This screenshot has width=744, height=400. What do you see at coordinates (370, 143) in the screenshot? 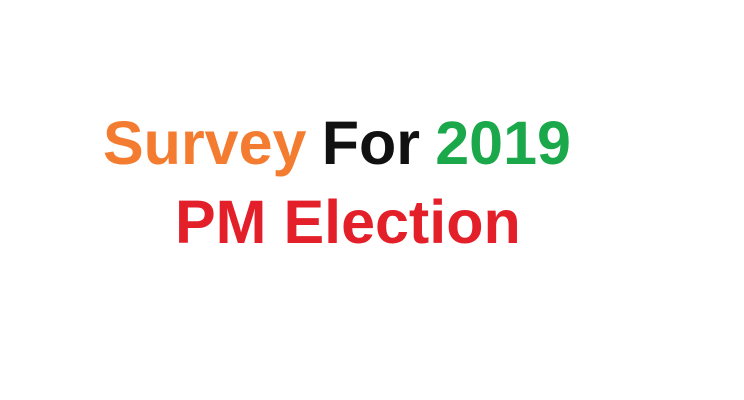
I see `headline-word-for: For` at bounding box center [370, 143].